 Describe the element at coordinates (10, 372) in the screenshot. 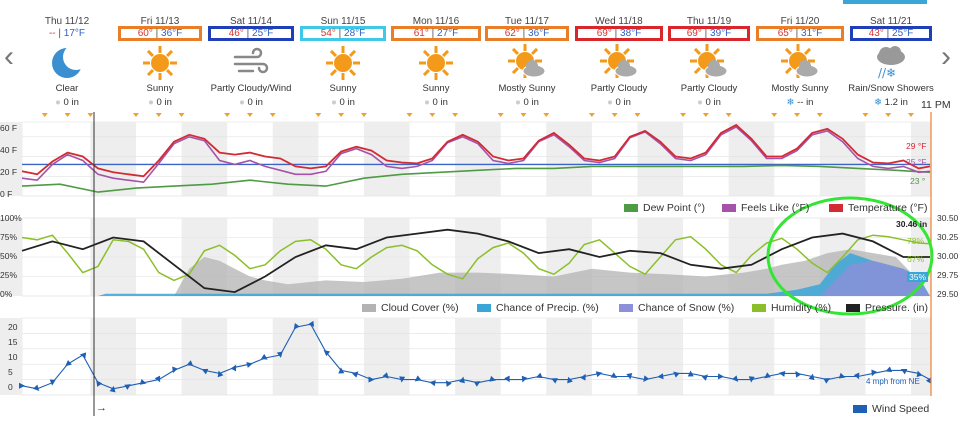

I see `wind-ytick-5: 5` at that location.